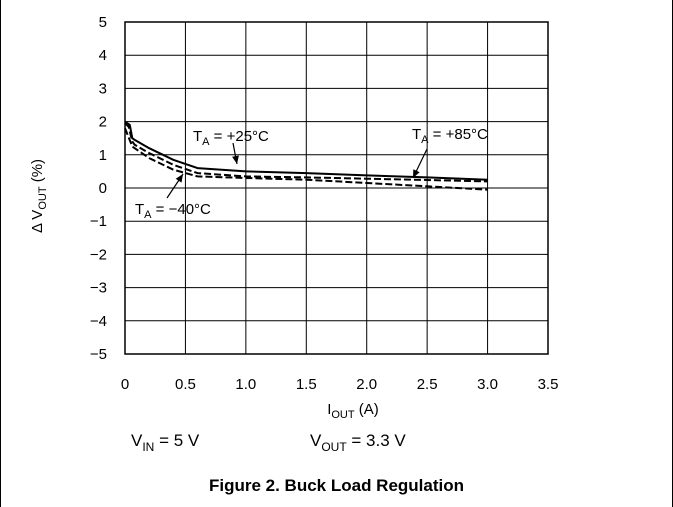  Describe the element at coordinates (173, 211) in the screenshot. I see `annotation-tm40: TA = −40°C` at that location.